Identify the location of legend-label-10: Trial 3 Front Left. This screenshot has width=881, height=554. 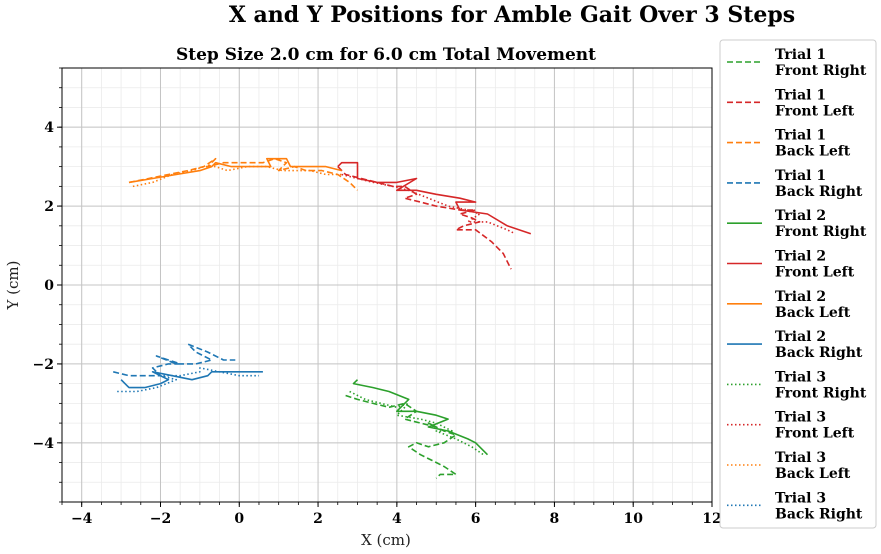
(815, 426).